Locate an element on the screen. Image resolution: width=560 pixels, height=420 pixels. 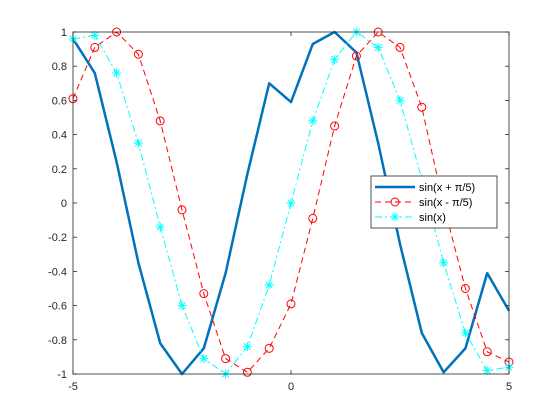
y-tick-label: 0 is located at coordinates (64, 204).